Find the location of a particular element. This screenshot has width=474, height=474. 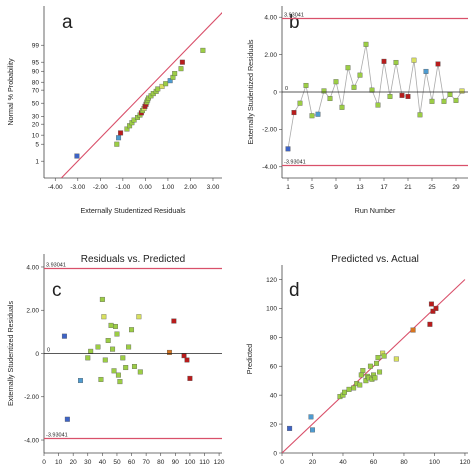

x-tick-label: 5 is located at coordinates (312, 187).